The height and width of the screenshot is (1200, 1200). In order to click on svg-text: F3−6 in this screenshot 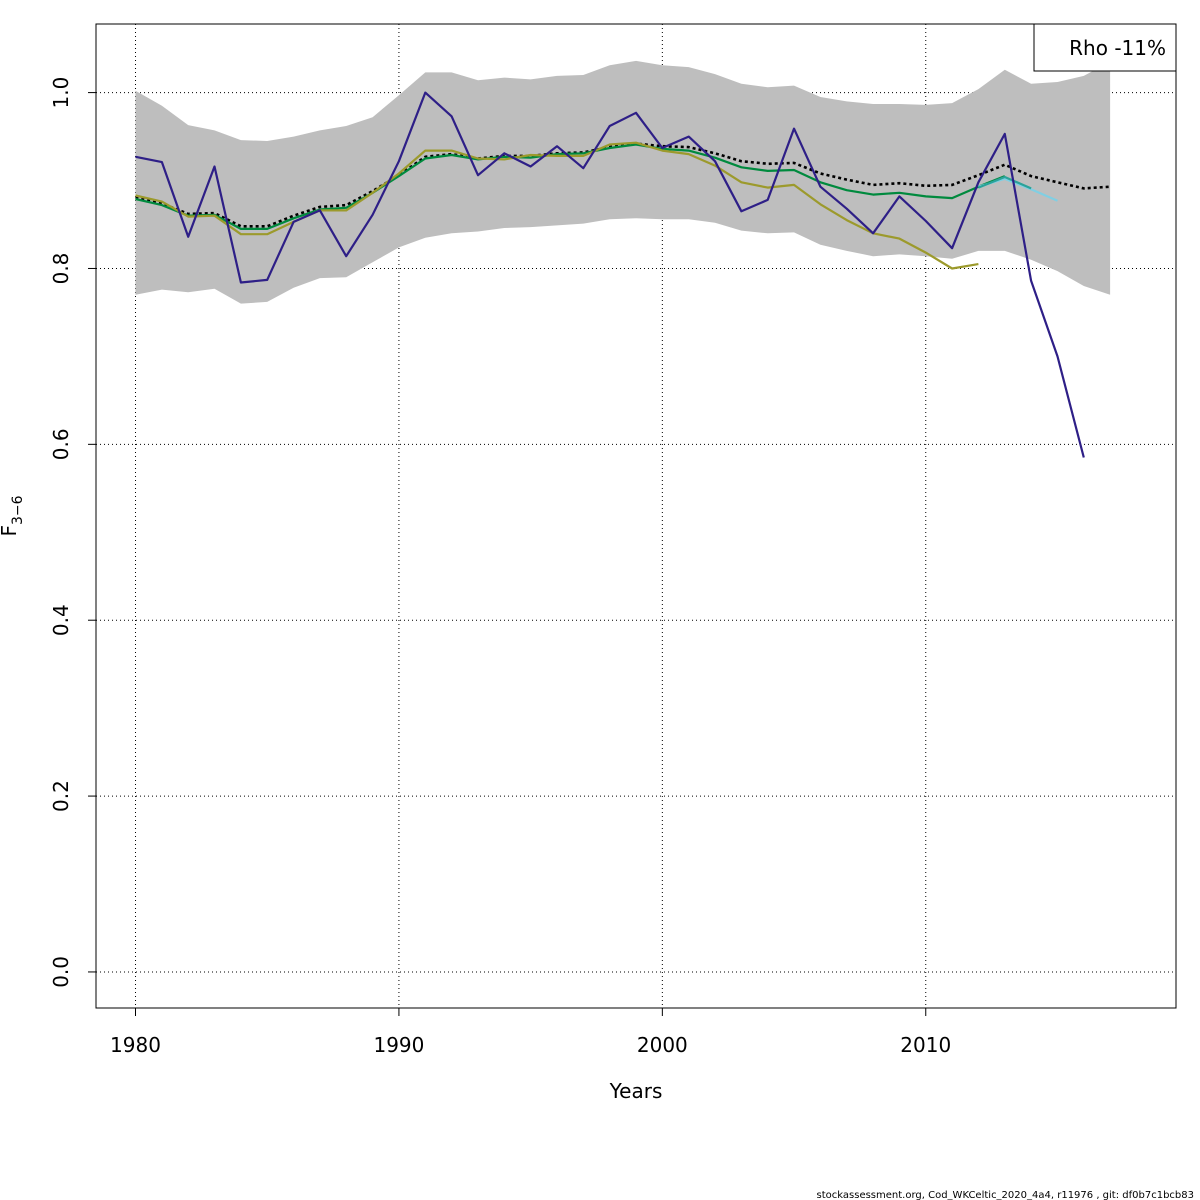, I will do `click(13, 515)`.